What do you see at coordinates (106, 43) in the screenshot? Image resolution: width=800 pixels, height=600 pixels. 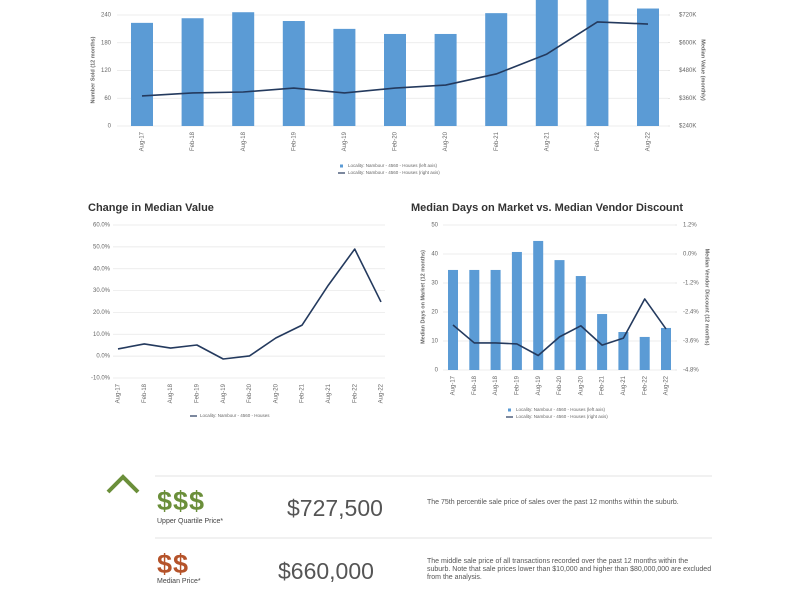 I see `y-tick-label: 180` at bounding box center [106, 43].